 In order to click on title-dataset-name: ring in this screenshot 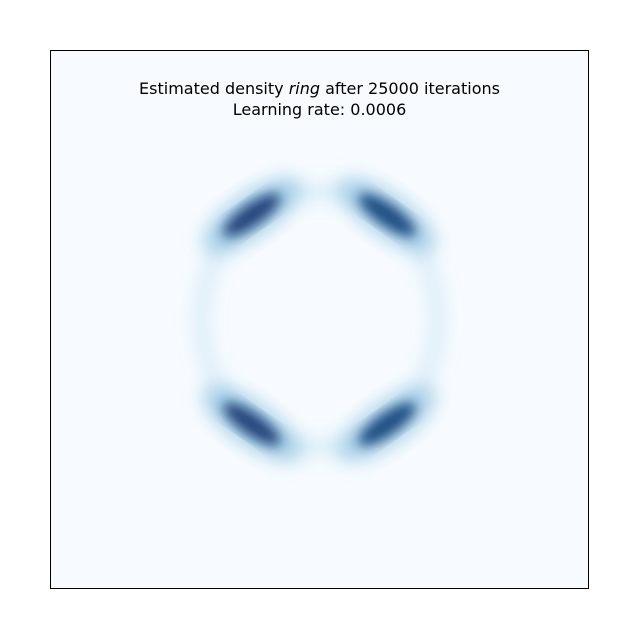, I will do `click(304, 88)`.